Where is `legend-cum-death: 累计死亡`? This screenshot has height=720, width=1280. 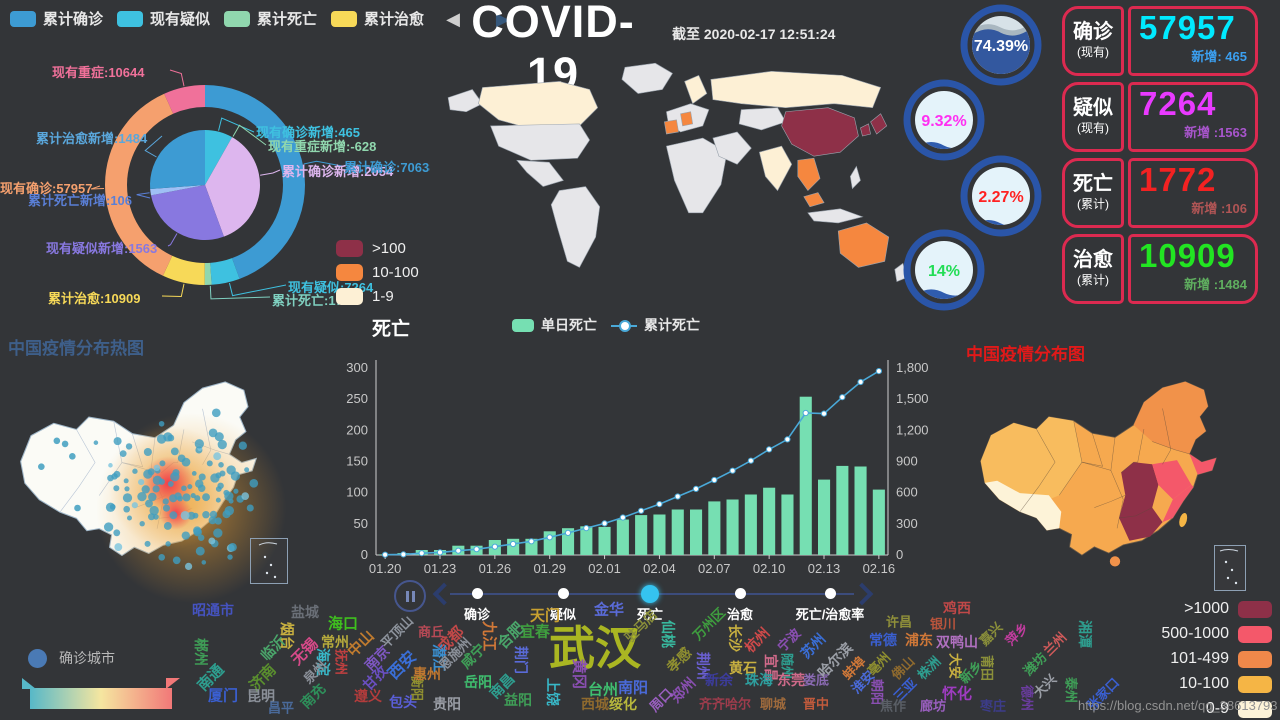 legend-cum-death: 累计死亡 is located at coordinates (655, 325).